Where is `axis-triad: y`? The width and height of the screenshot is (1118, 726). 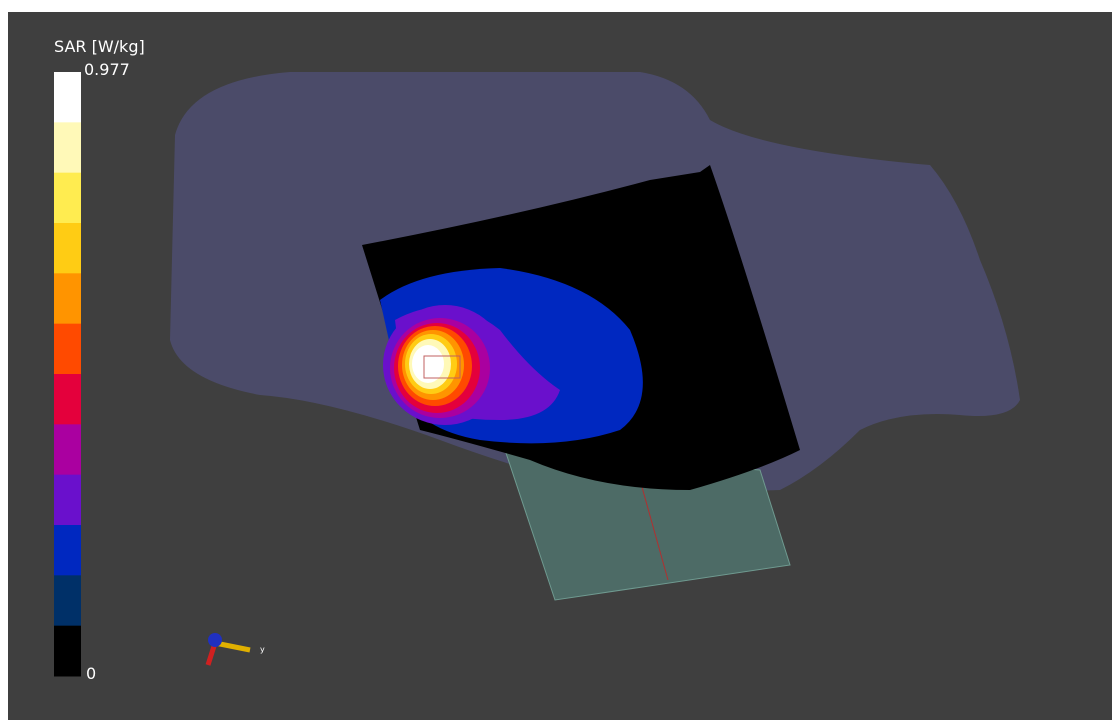
axis-triad: y is located at coordinates (235, 649).